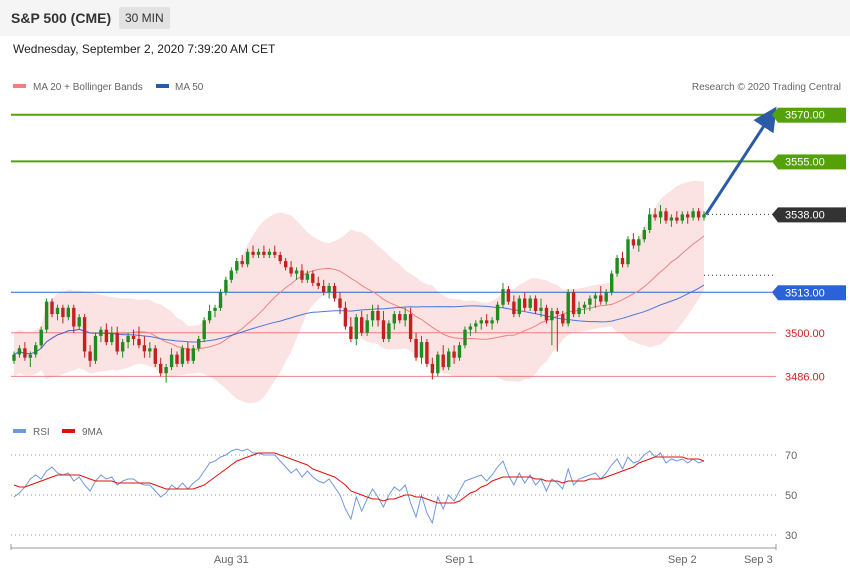 The image size is (850, 576). I want to click on timeframe-button: 30 MIN, so click(144, 18).